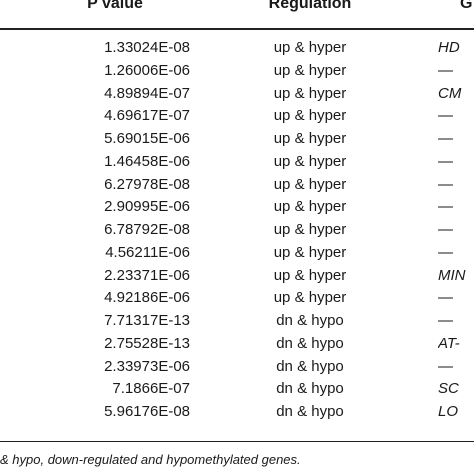  I want to click on table-row: 4.56211E-06 up & hyper —, so click(237, 253).